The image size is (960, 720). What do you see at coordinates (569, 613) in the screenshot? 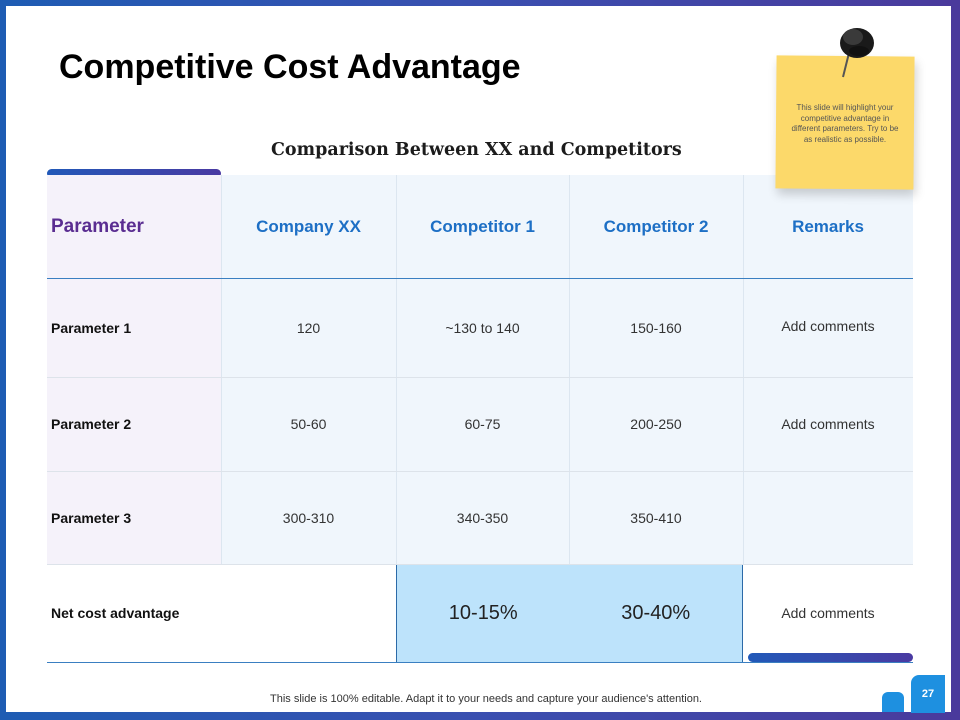
I see `net-cost-advantage-highlight: 10-15% 30-40%` at bounding box center [569, 613].